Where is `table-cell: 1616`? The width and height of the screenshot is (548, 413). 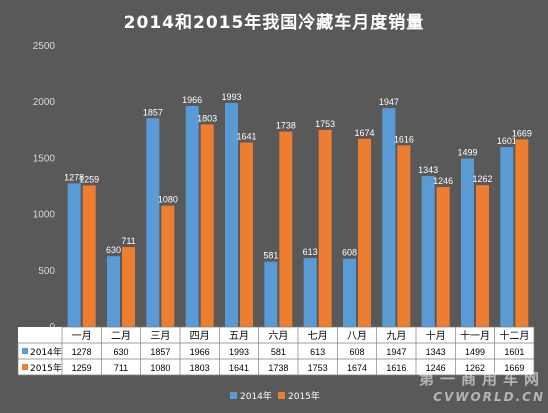
table-cell: 1616 is located at coordinates (396, 368).